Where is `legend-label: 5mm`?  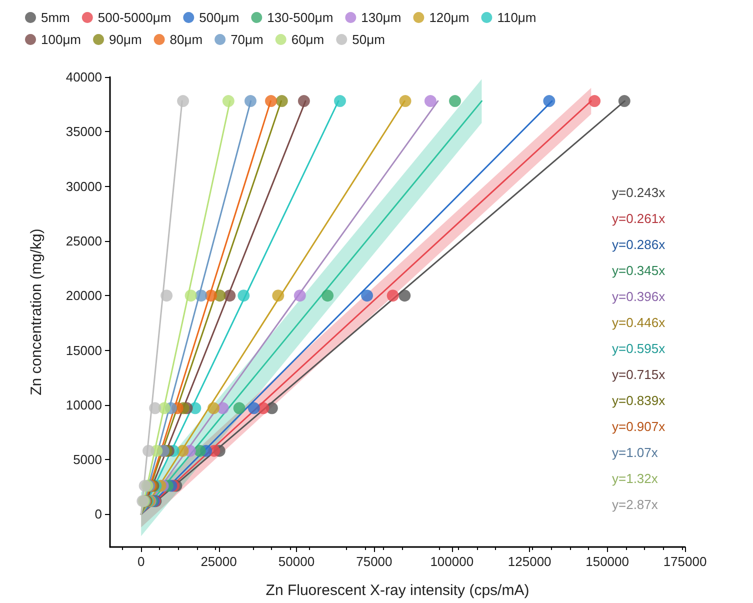 legend-label: 5mm is located at coordinates (55, 17).